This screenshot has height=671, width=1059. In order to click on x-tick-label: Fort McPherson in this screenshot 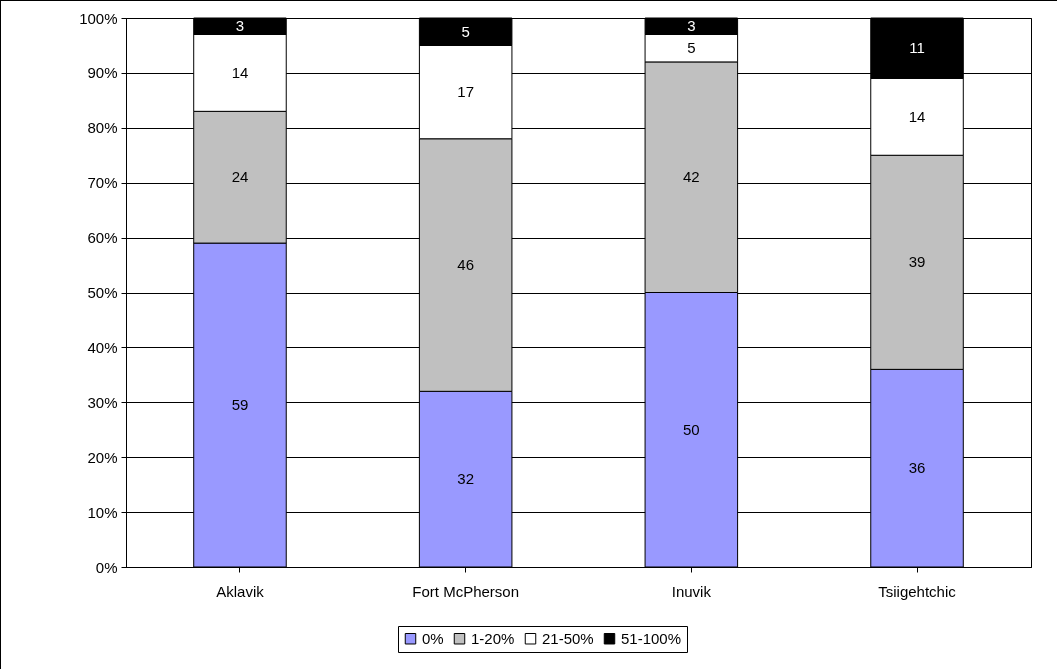, I will do `click(466, 591)`.